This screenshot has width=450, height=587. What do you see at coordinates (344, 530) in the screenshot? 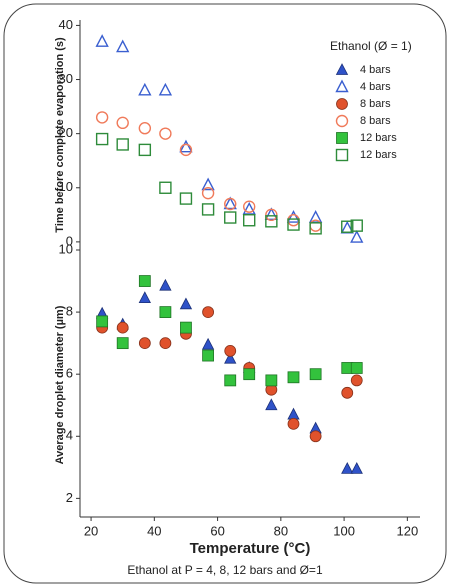
I see `x-tick-label: 100` at bounding box center [344, 530].